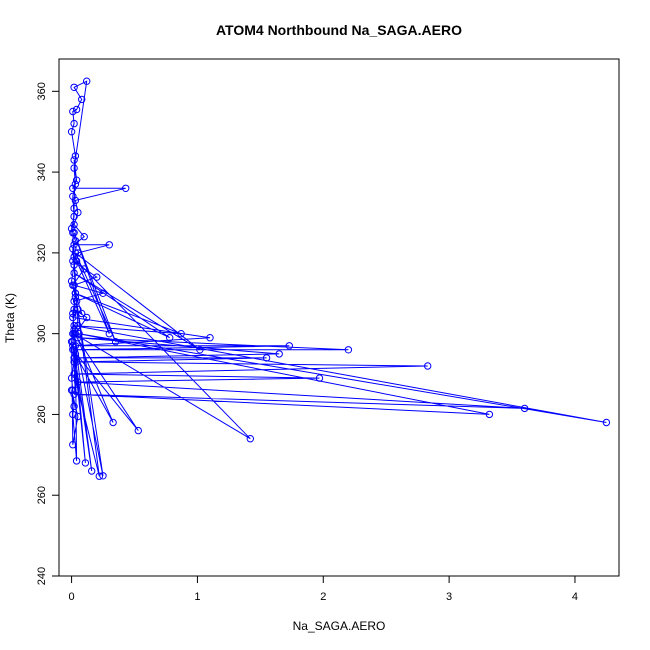  What do you see at coordinates (42, 253) in the screenshot?
I see `y-tick-label: 320` at bounding box center [42, 253].